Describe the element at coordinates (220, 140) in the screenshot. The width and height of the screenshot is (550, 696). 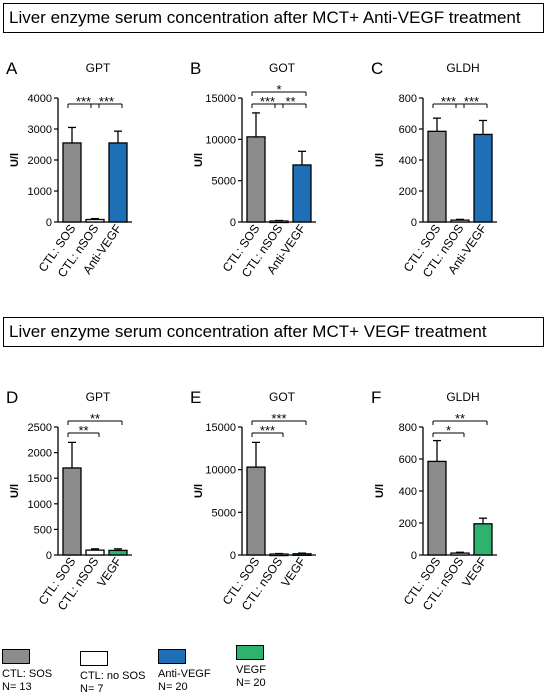
I see `y-tick-label-b: 10000` at that location.